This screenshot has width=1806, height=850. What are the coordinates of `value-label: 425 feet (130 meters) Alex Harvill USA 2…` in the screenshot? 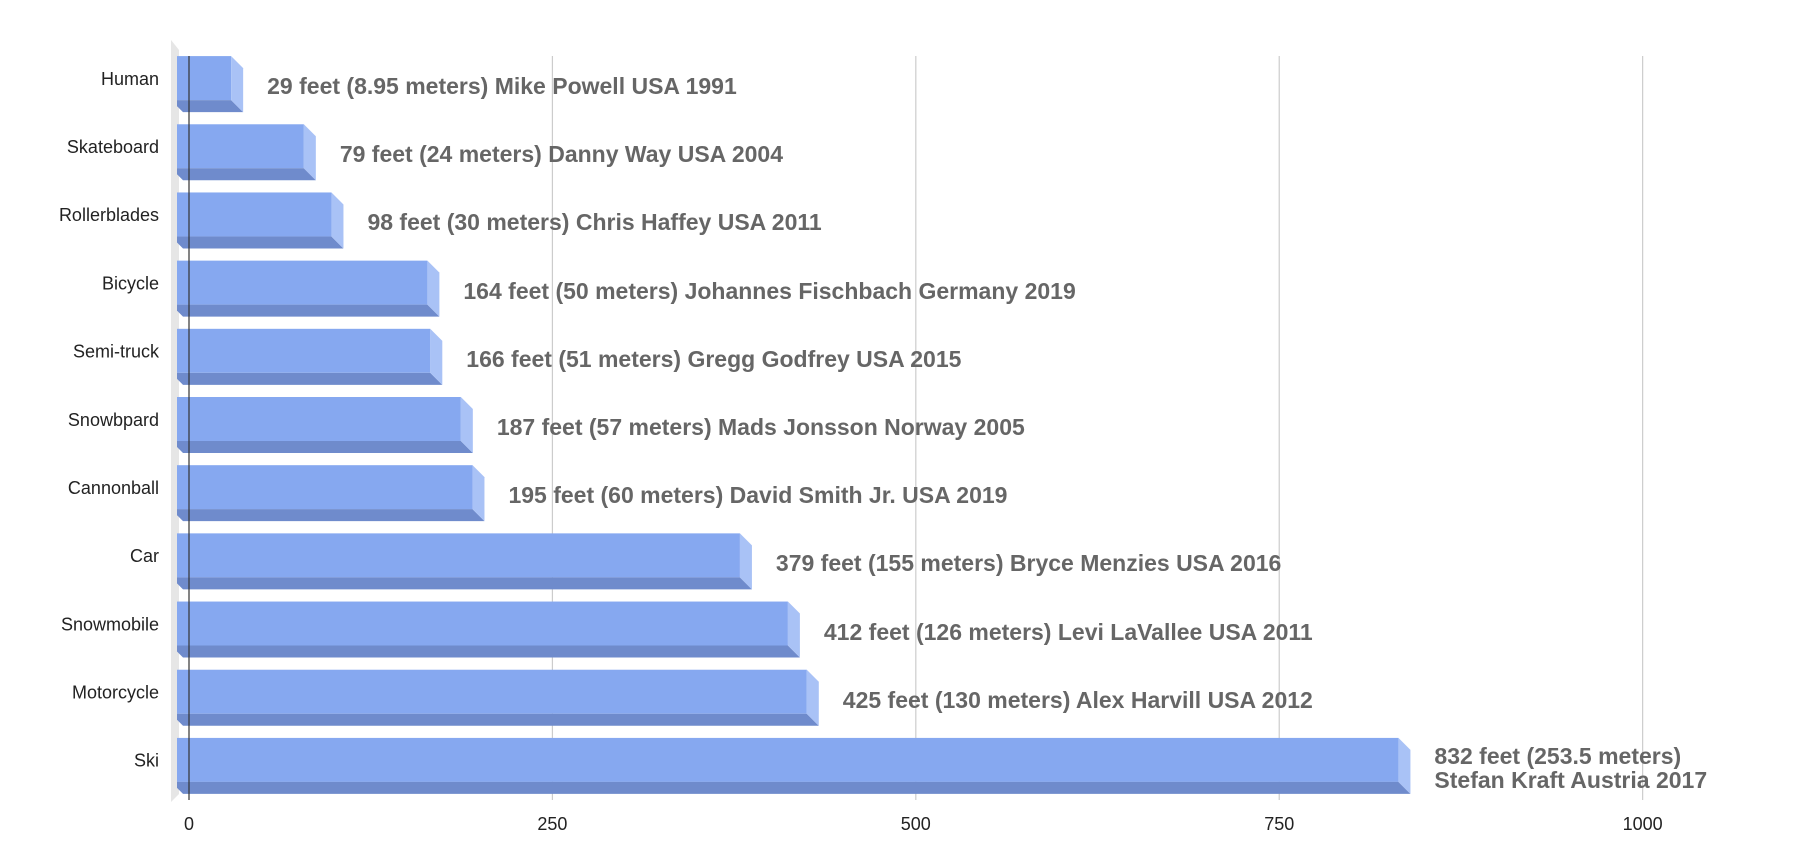 It's located at (1077, 699).